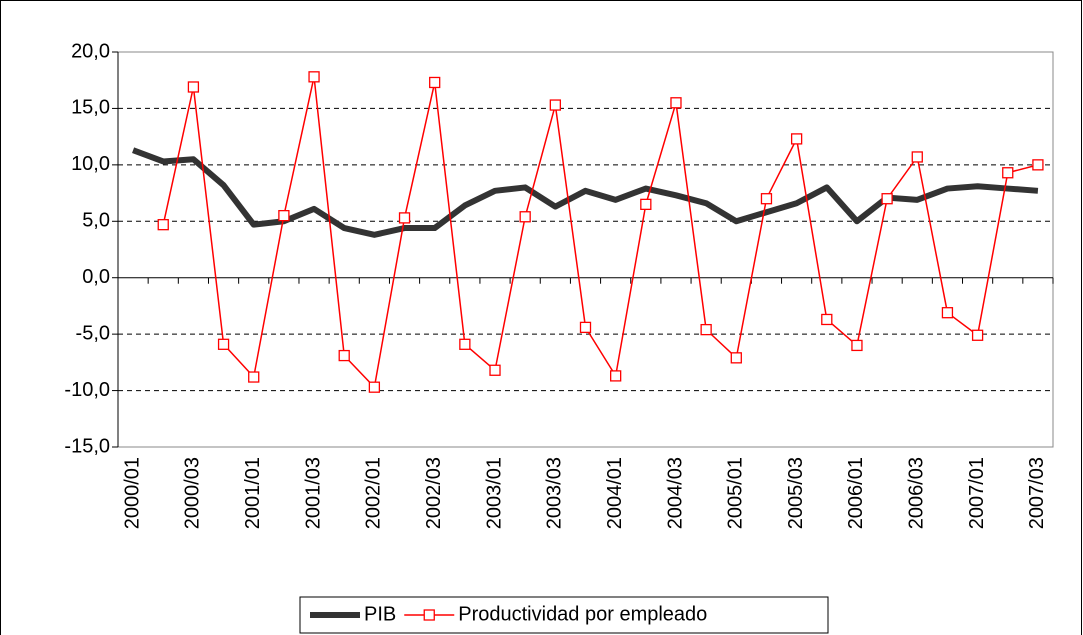 Image resolution: width=1083 pixels, height=635 pixels. What do you see at coordinates (90, 108) in the screenshot?
I see `y-tick-label: 15,0` at bounding box center [90, 108].